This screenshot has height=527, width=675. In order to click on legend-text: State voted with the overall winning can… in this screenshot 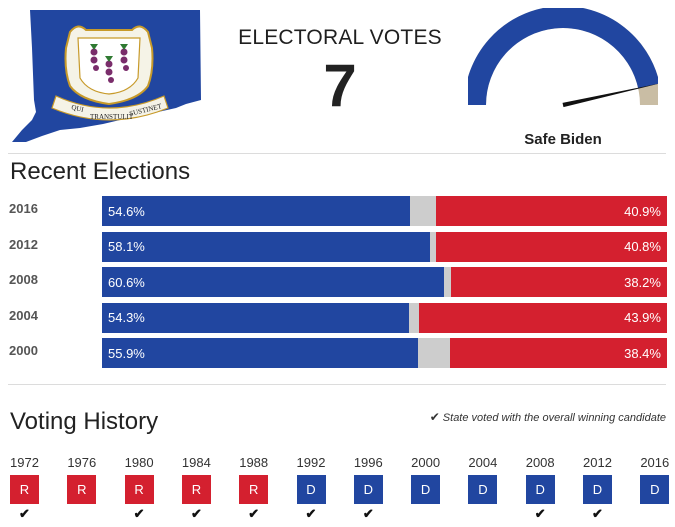, I will do `click(554, 418)`.